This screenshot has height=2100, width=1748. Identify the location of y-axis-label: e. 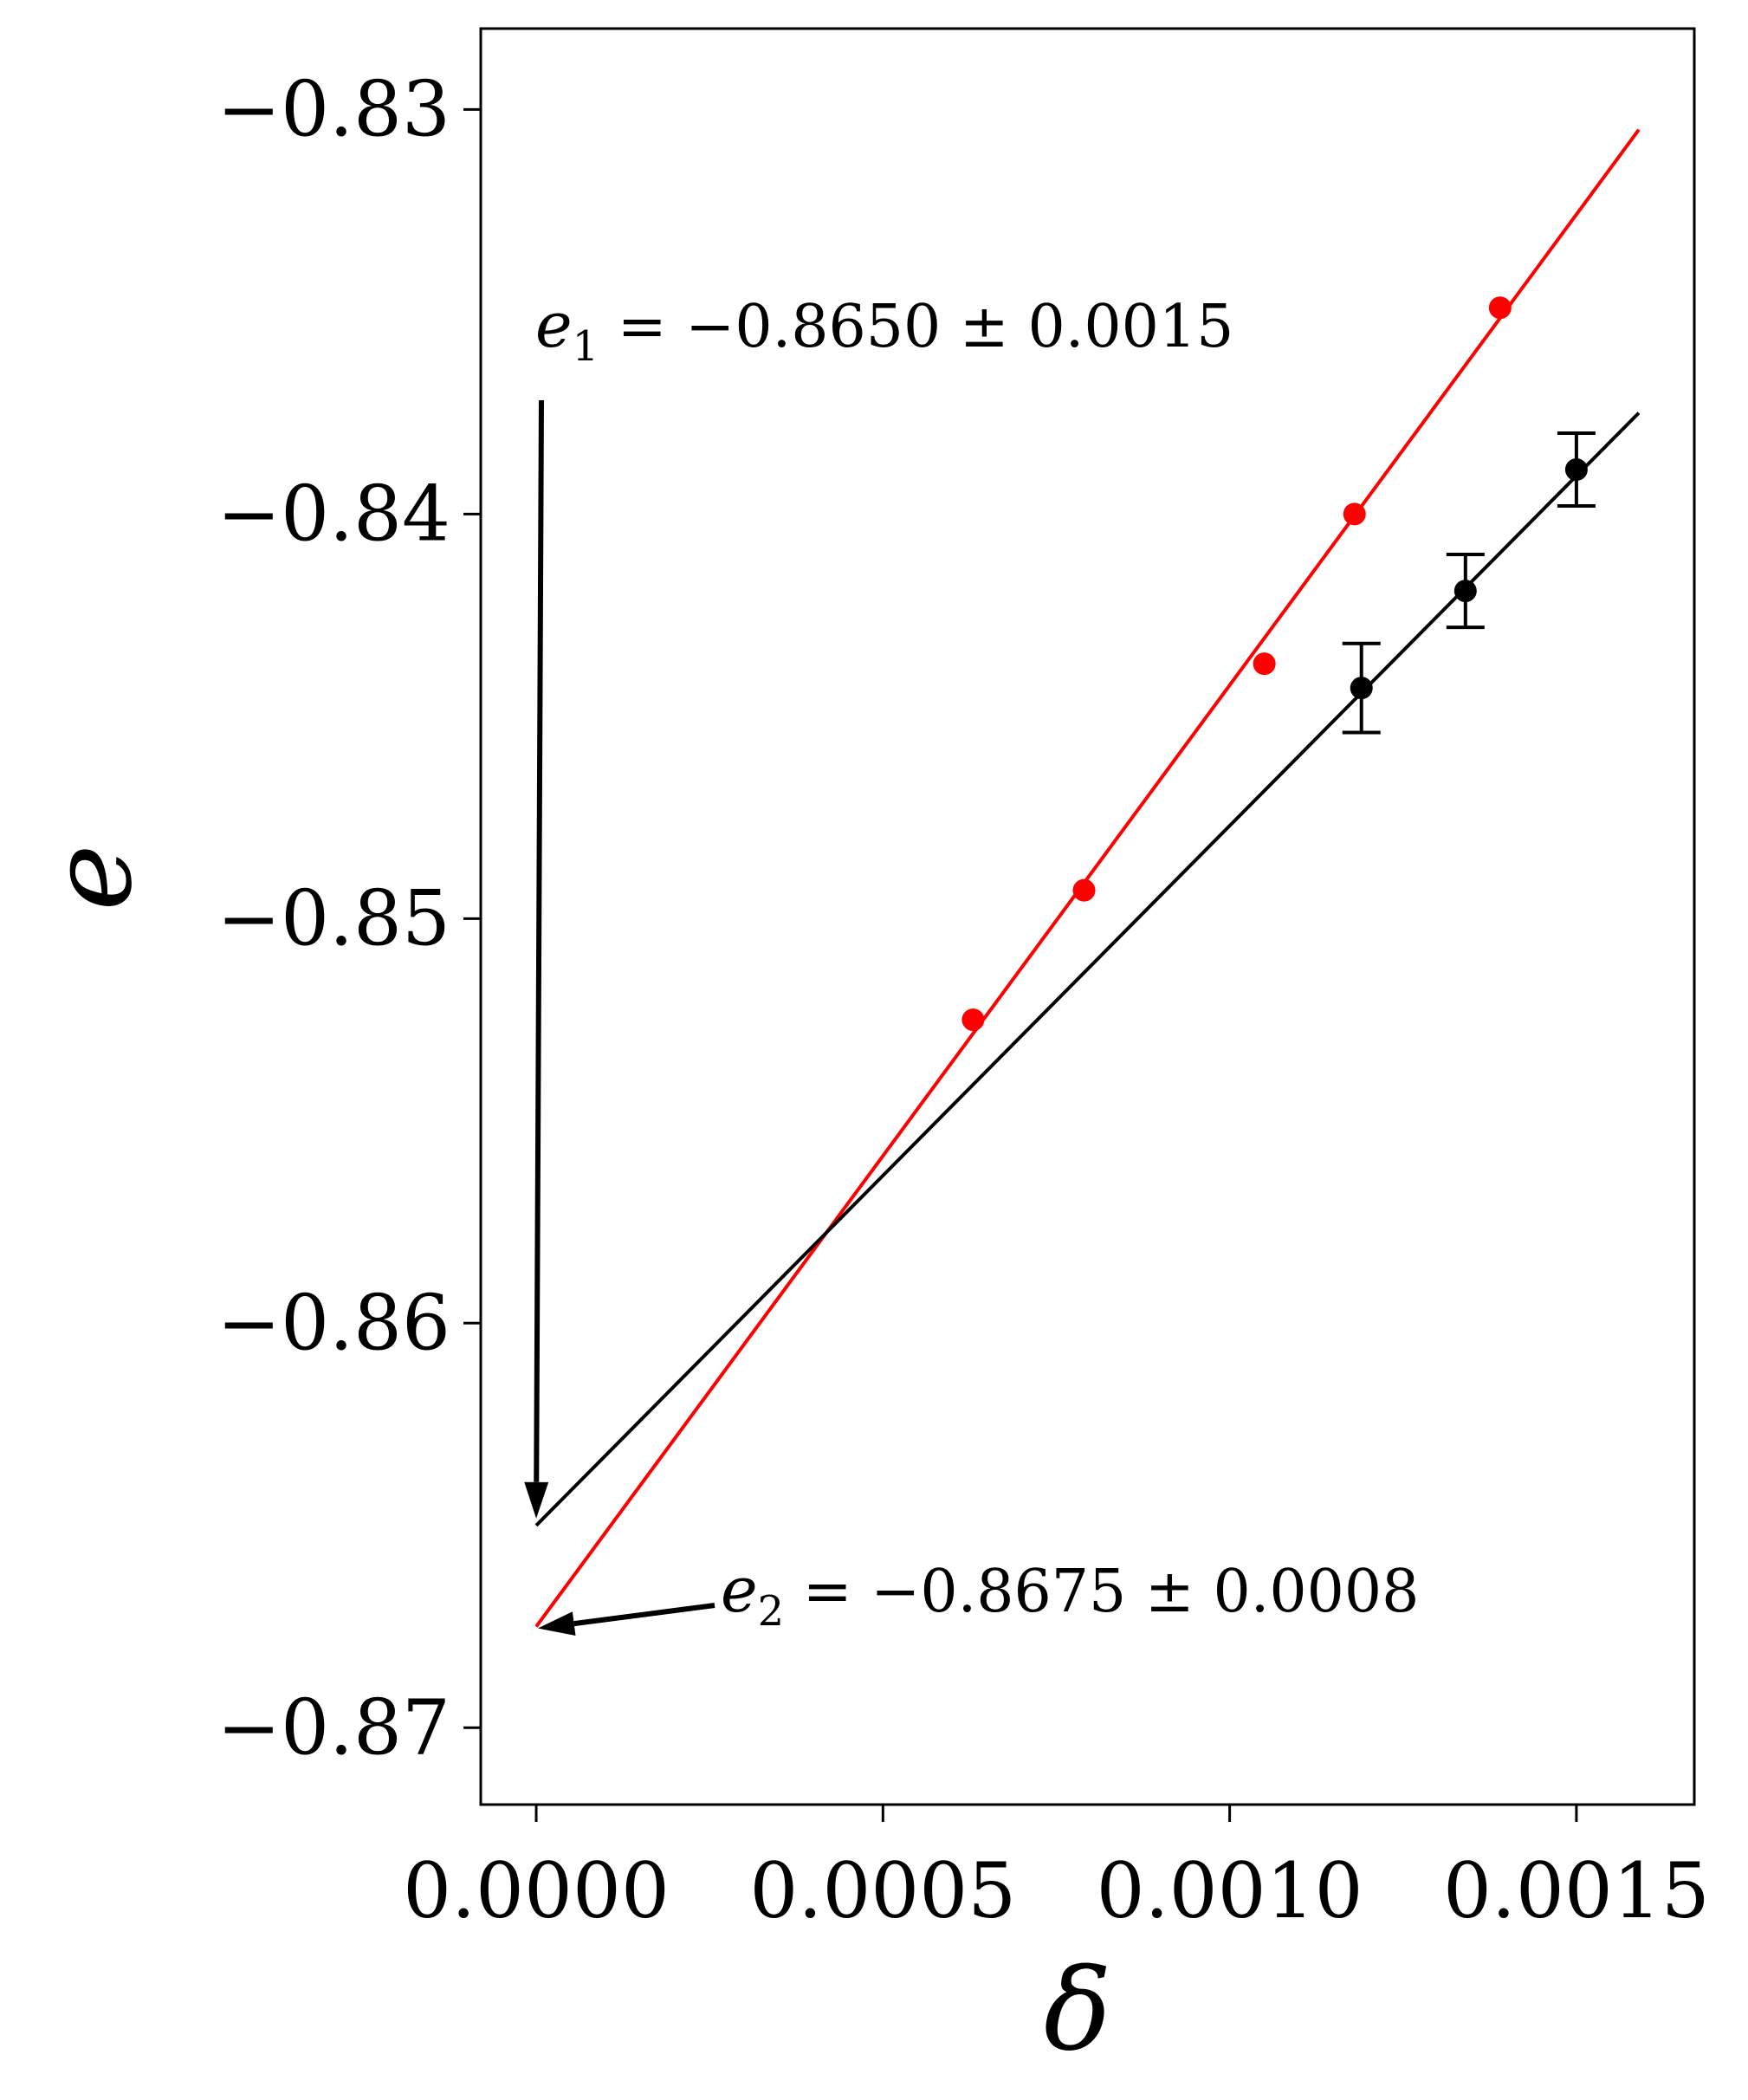
(91, 878).